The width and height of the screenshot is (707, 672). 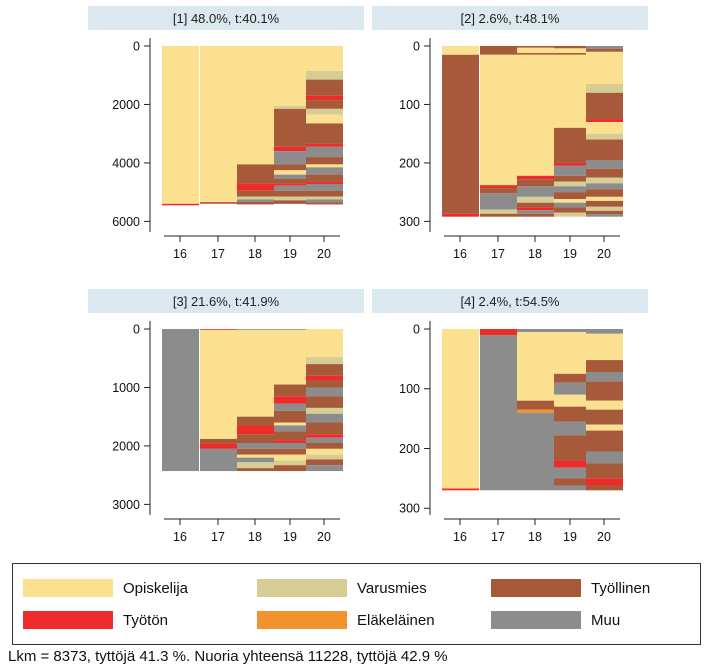 I want to click on legend-swatch-tyollinen, so click(x=536, y=588).